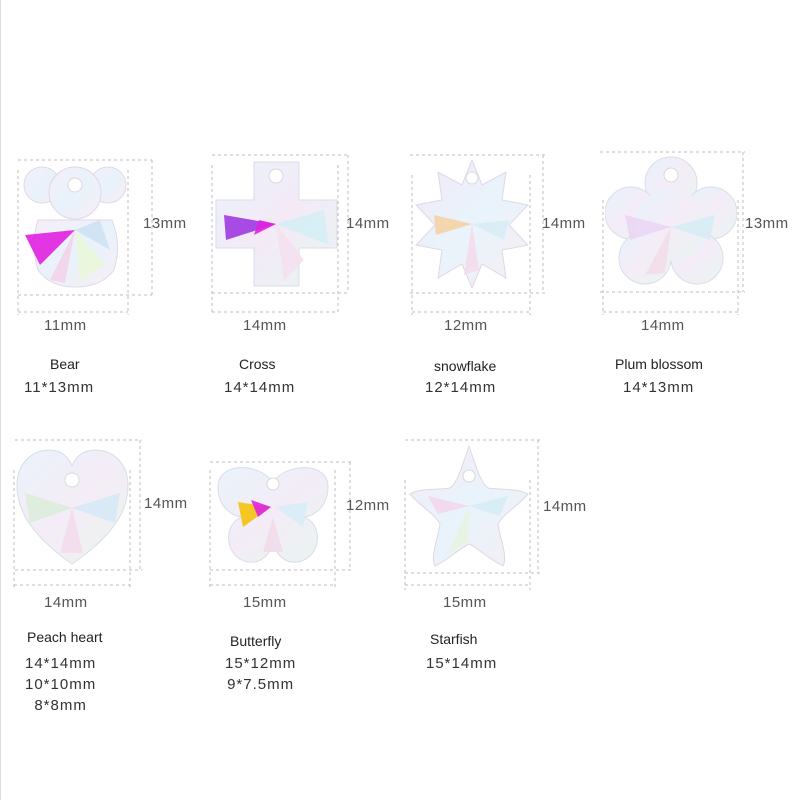  What do you see at coordinates (65, 637) in the screenshot?
I see `heart-name: Peach heart` at bounding box center [65, 637].